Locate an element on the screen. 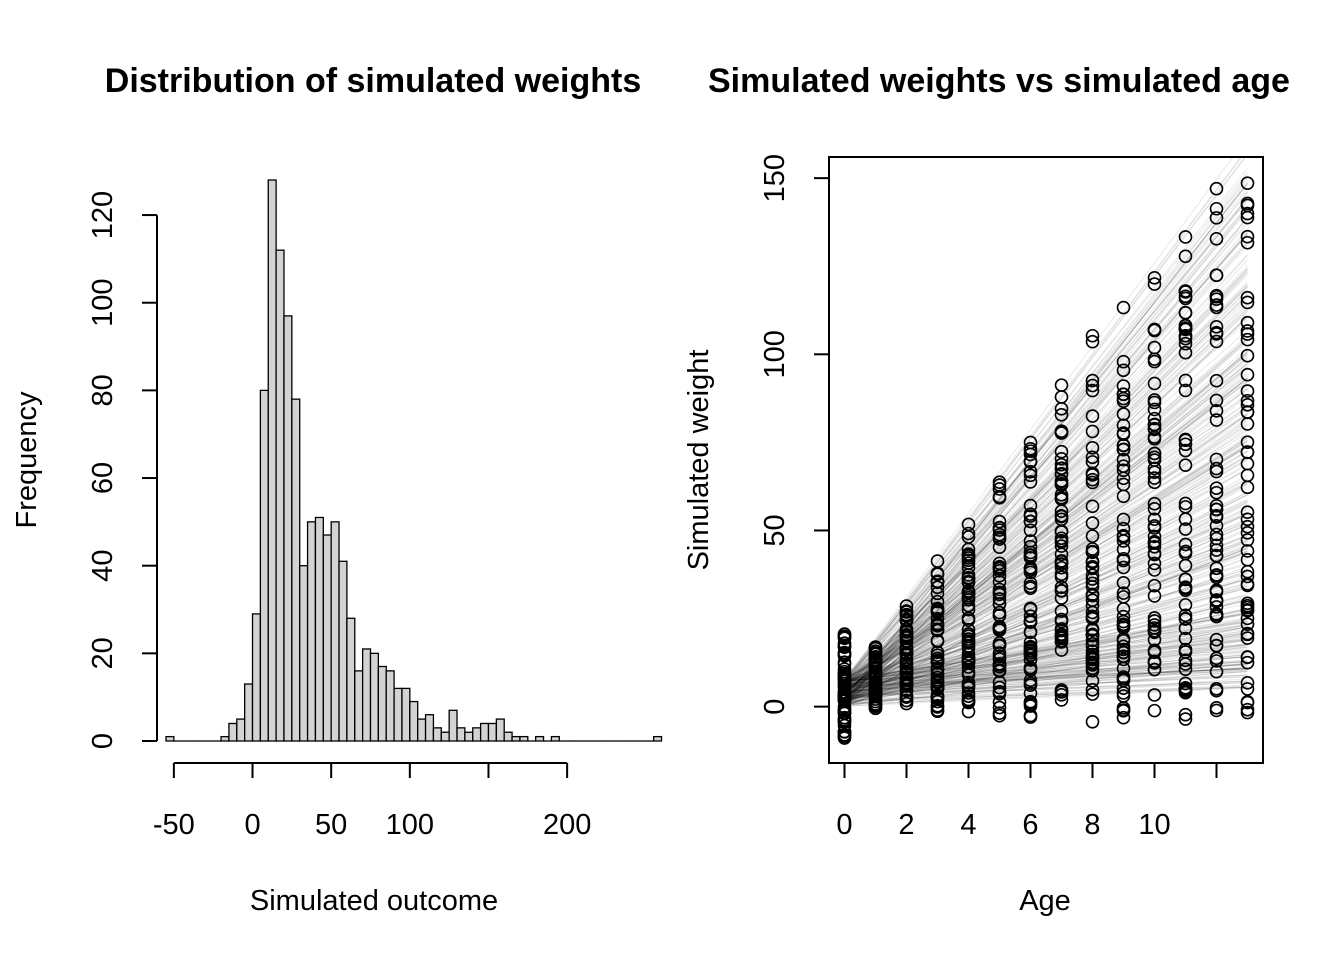 The image size is (1344, 965). histogram-x-axis: -50 0 50 100 200 is located at coordinates (372, 801).